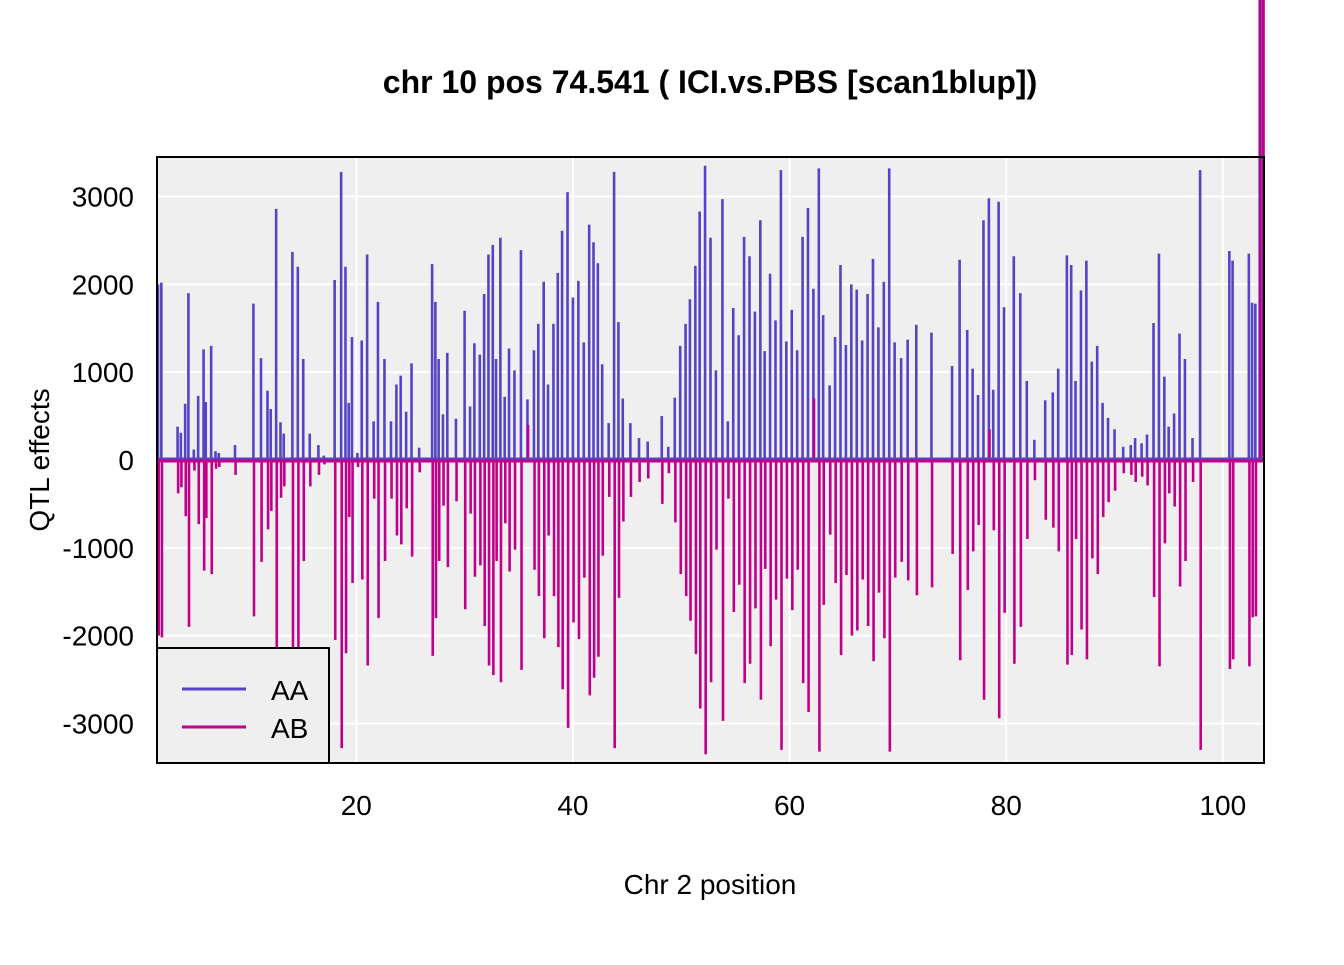  Describe the element at coordinates (103, 284) in the screenshot. I see `y-tick-label: 2000` at that location.